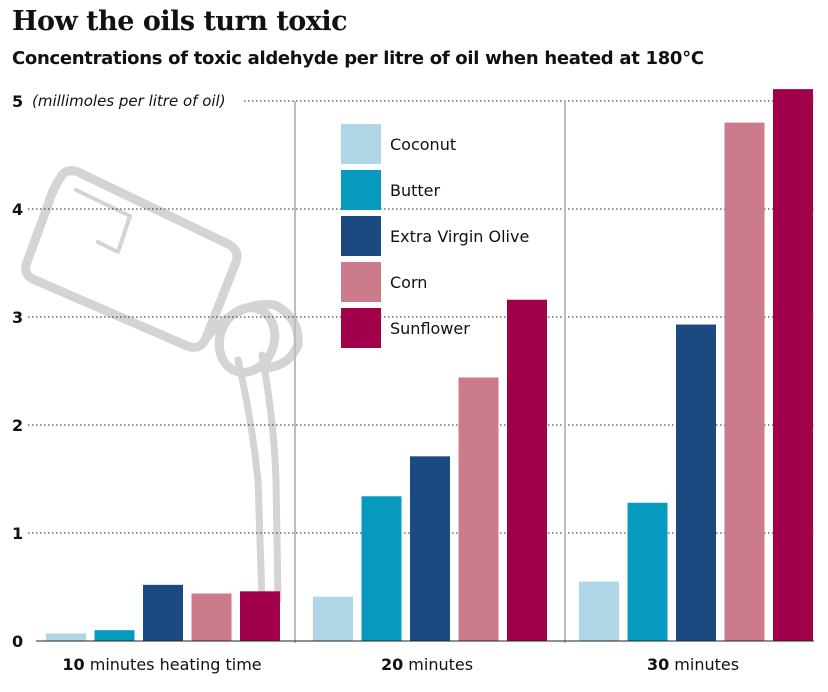  I want to click on legend-label: Butter, so click(415, 190).